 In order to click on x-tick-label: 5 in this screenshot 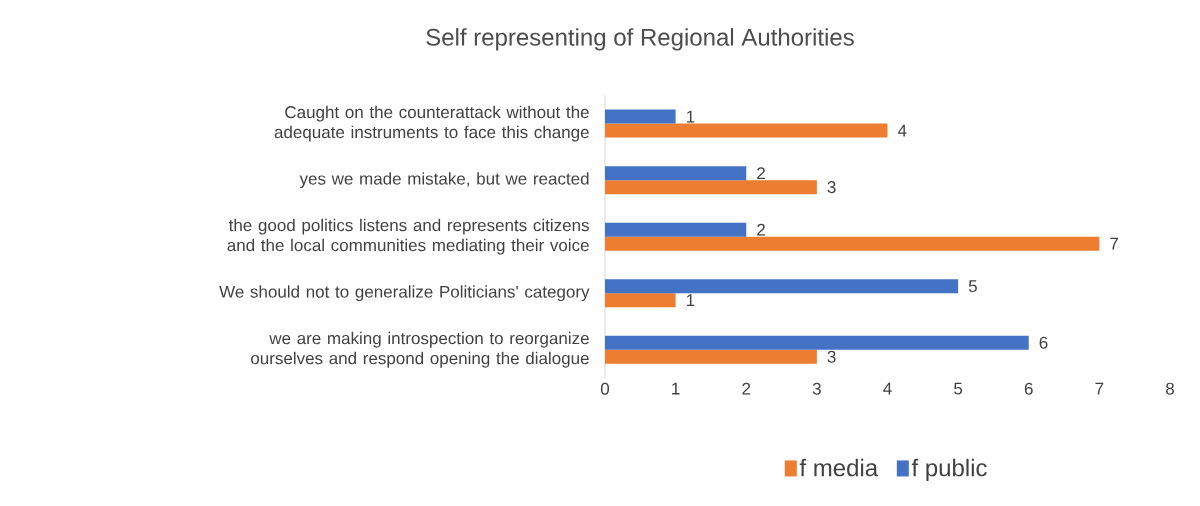, I will do `click(958, 388)`.